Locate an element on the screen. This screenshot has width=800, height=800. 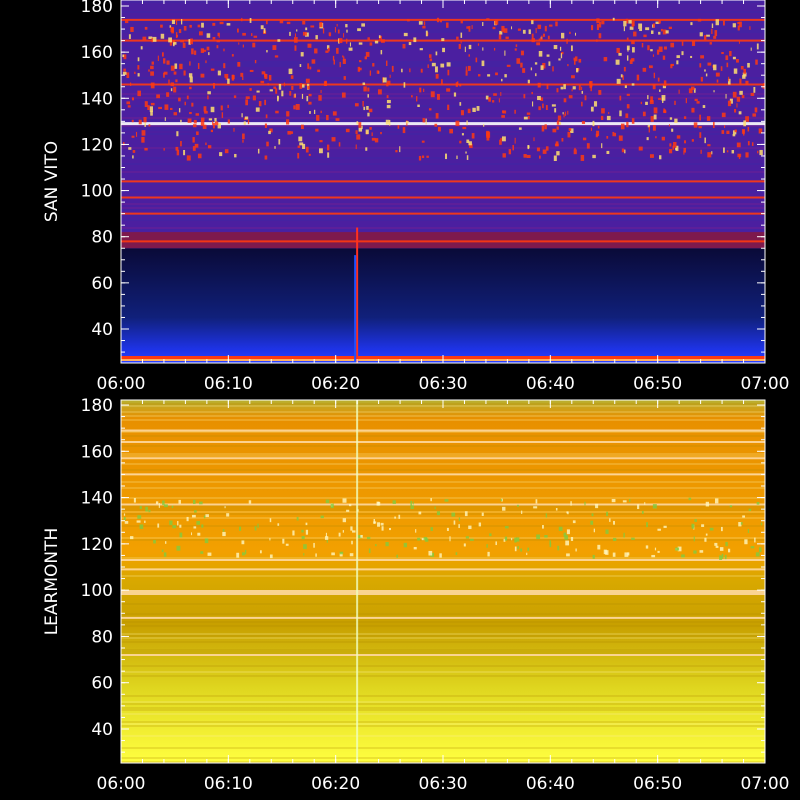
low-band-bg is located at coordinates (443, 305).